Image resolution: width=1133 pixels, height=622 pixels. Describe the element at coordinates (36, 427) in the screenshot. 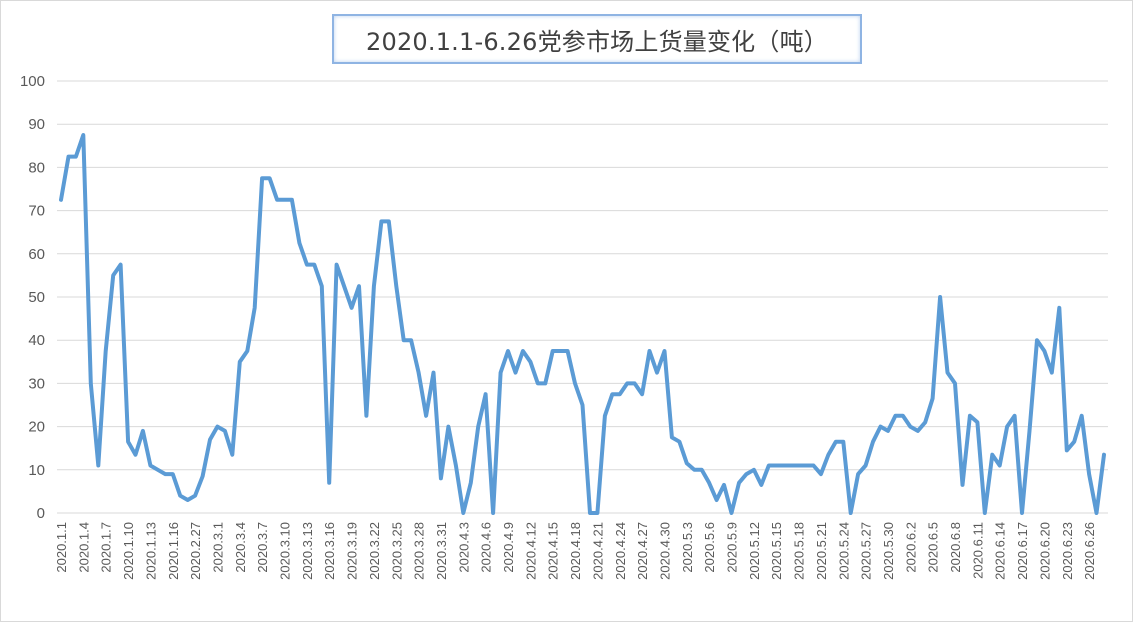

I see `y-tick-label: 20` at that location.